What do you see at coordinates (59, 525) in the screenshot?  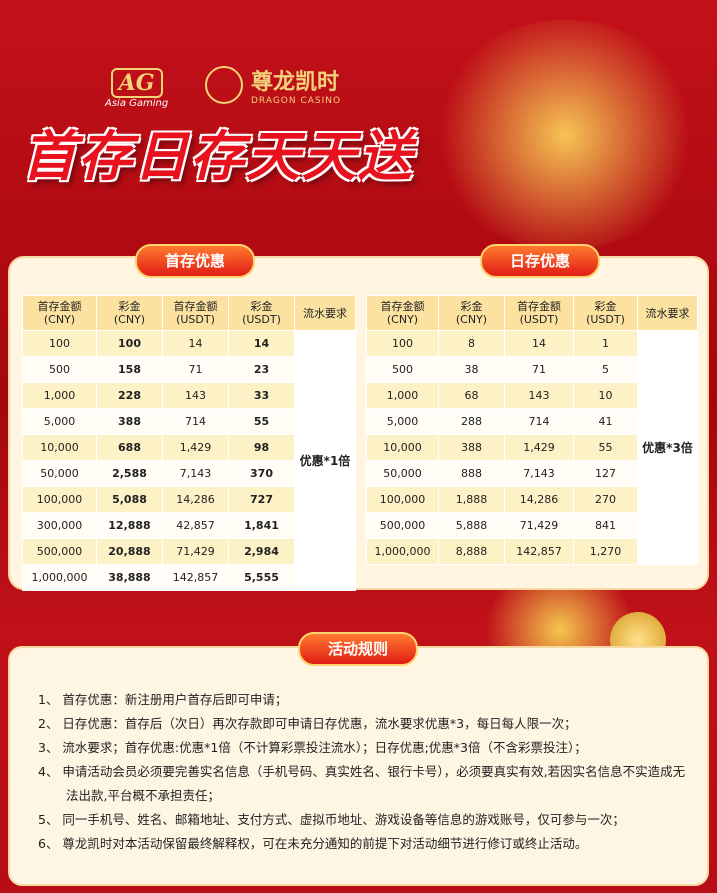 I see `table-cell: 300,000` at bounding box center [59, 525].